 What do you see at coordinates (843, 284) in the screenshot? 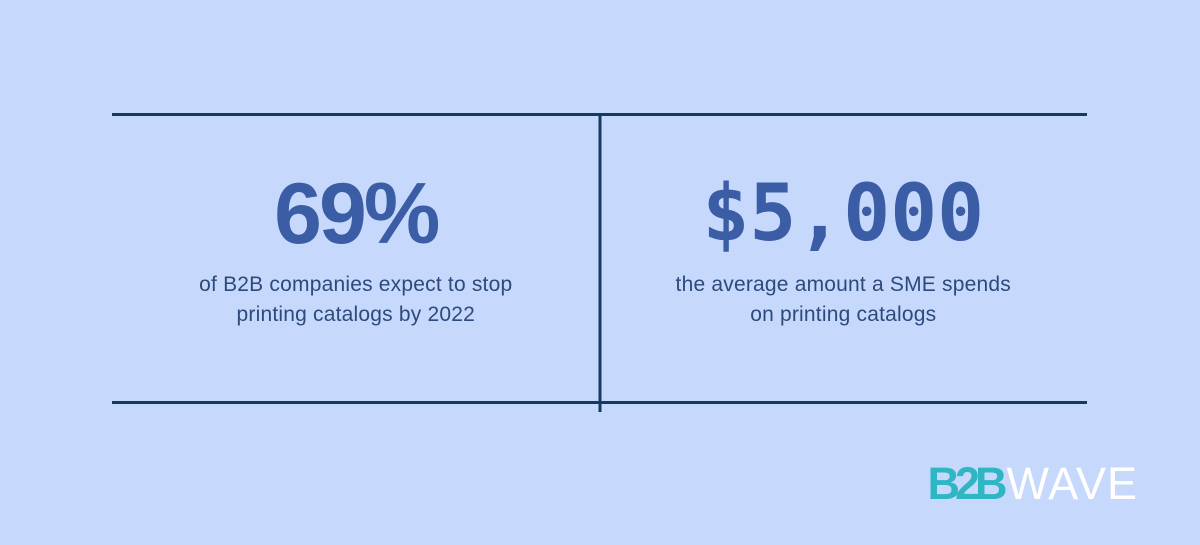
I see `caption-line-1: the average amount a SME spends` at bounding box center [843, 284].